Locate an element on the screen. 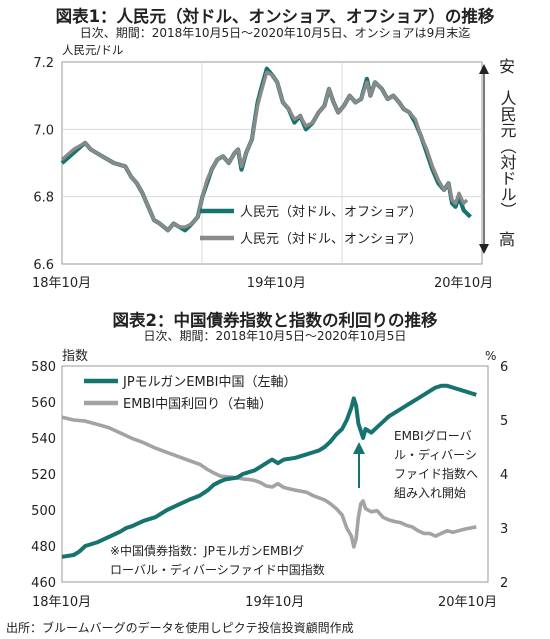  chart2-y-ticks-left: 580 560 540 520 500 480 460 is located at coordinates (43, 475).